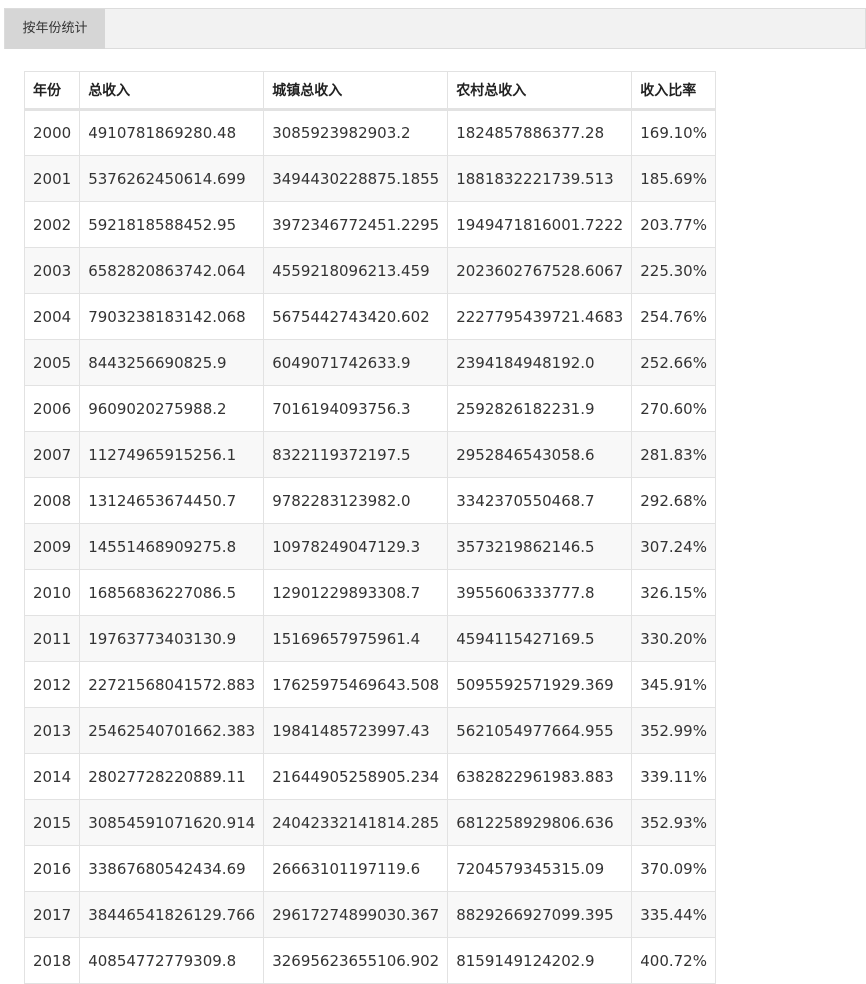  I want to click on cell-urban-income: 7016194093756.3, so click(356, 408).